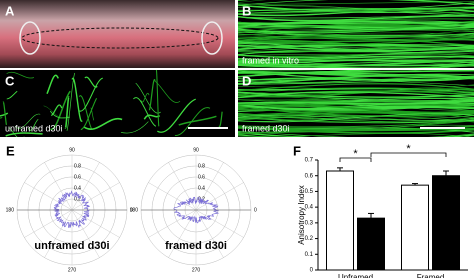 This screenshot has width=474, height=278. Describe the element at coordinates (196, 270) in the screenshot. I see `angle-label: 270` at that location.